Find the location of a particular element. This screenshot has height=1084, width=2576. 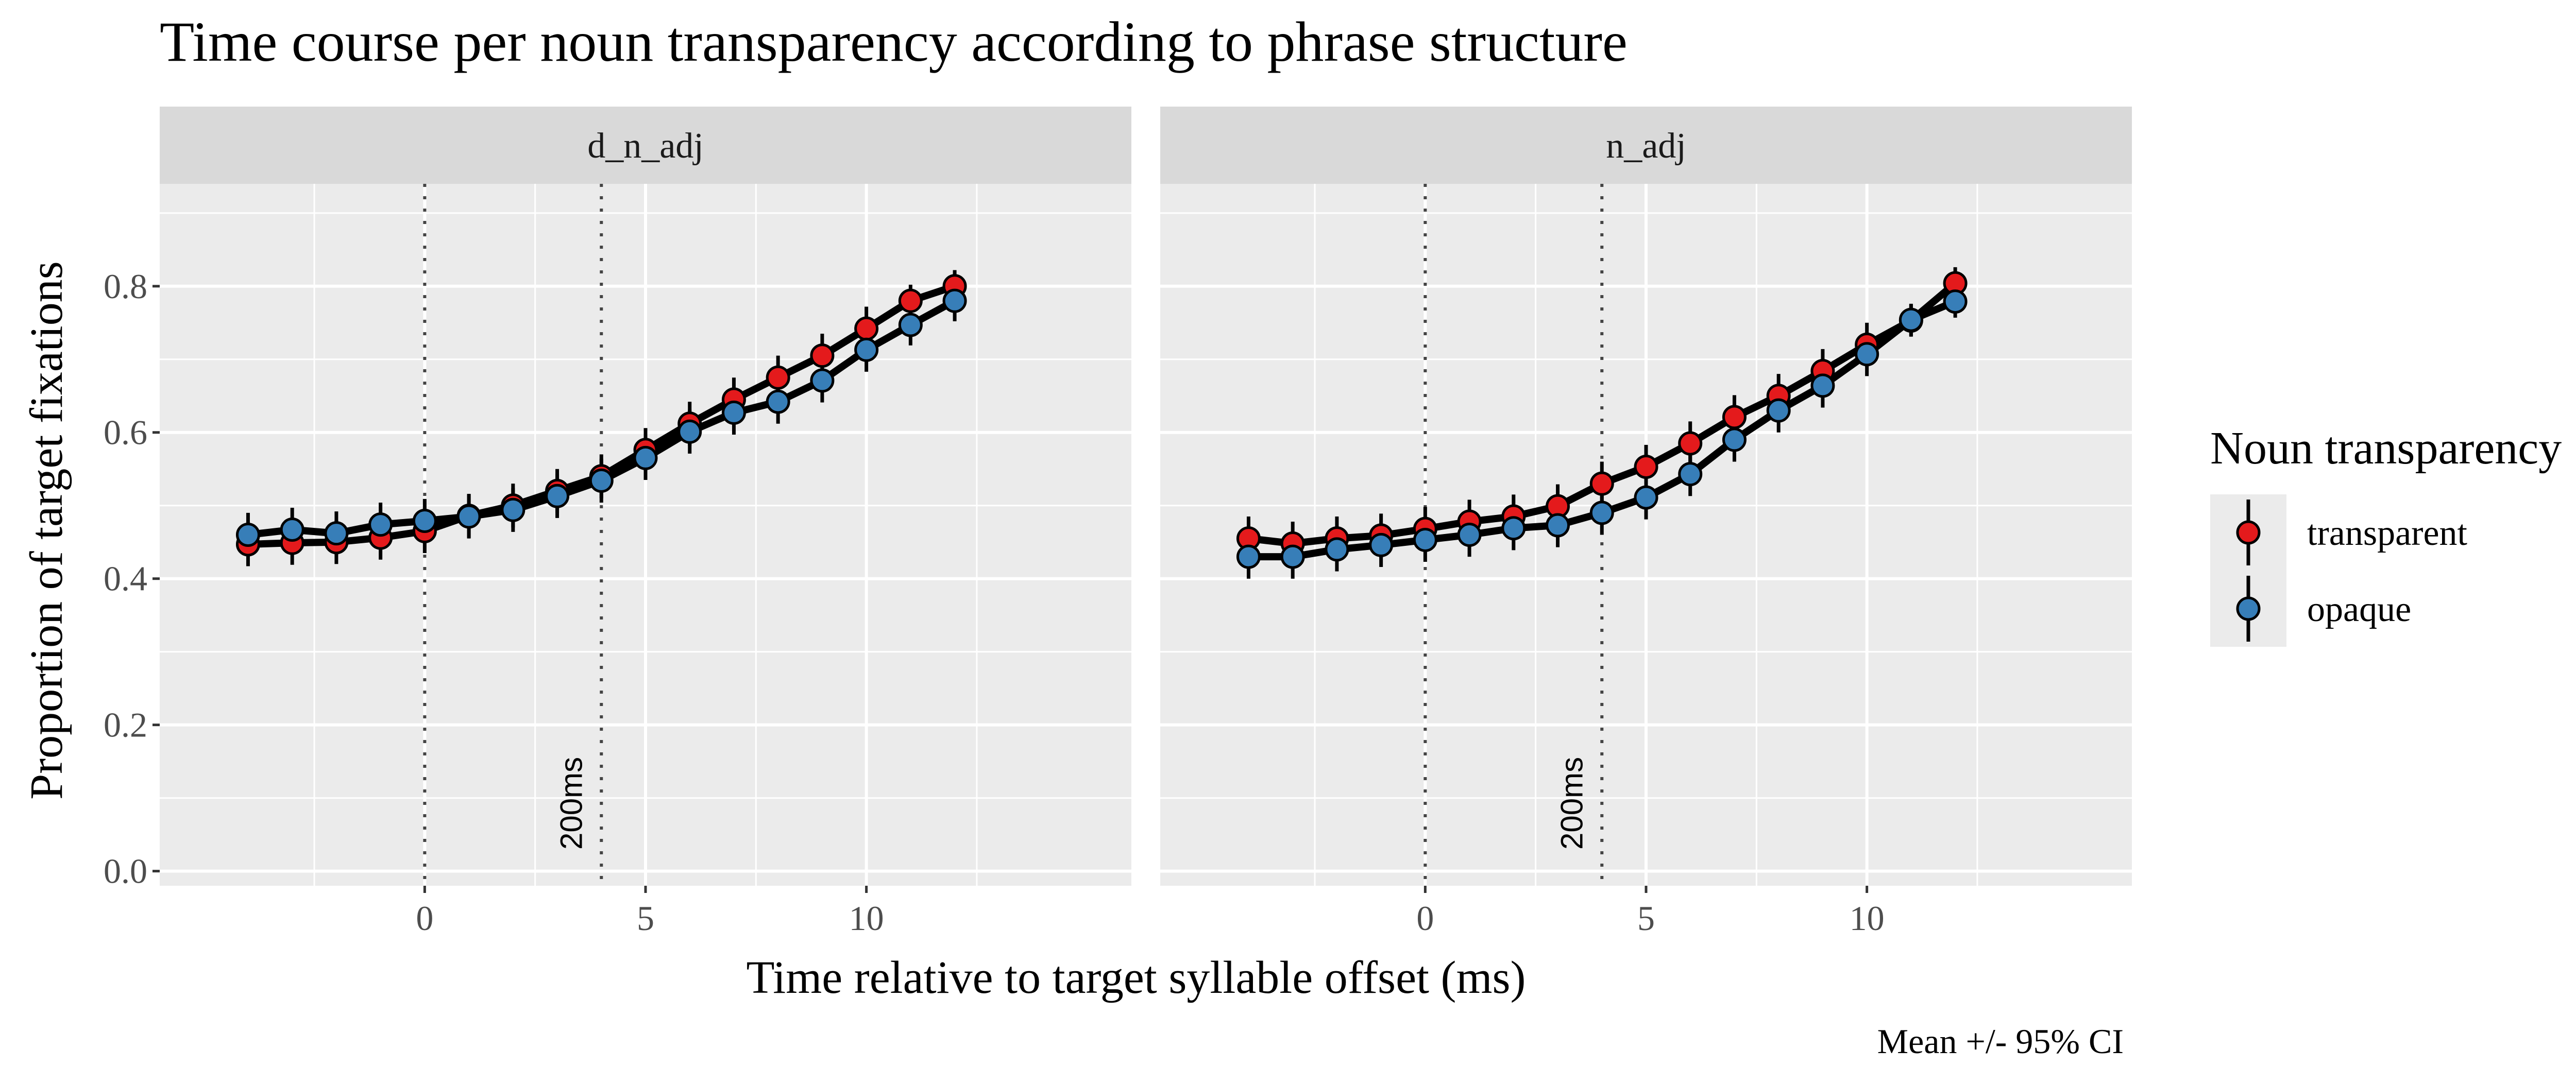

legend-label-transparent: transparent is located at coordinates (2387, 533).